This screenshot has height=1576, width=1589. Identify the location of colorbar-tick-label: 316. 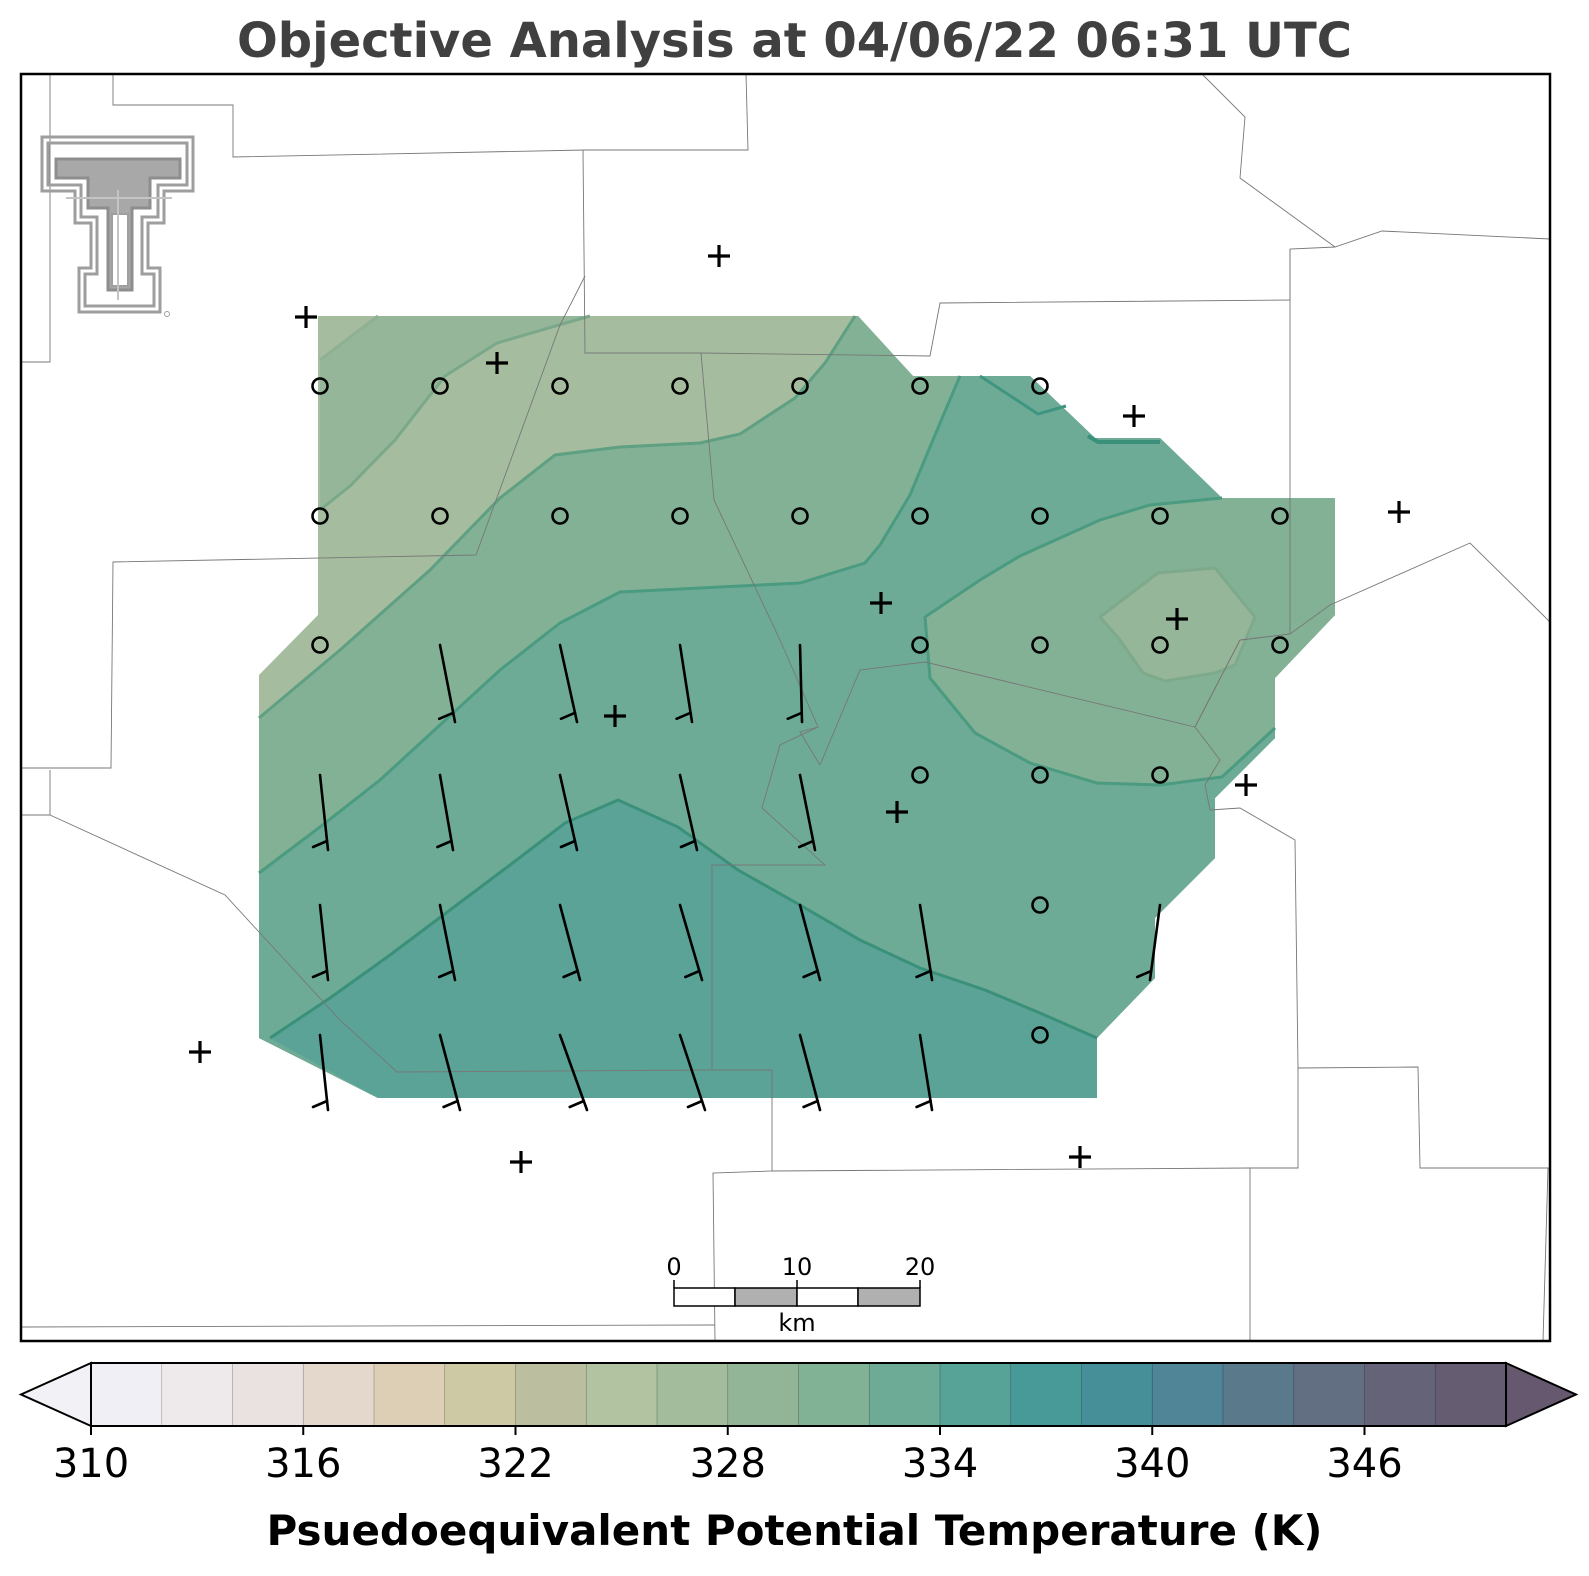
(303, 1464).